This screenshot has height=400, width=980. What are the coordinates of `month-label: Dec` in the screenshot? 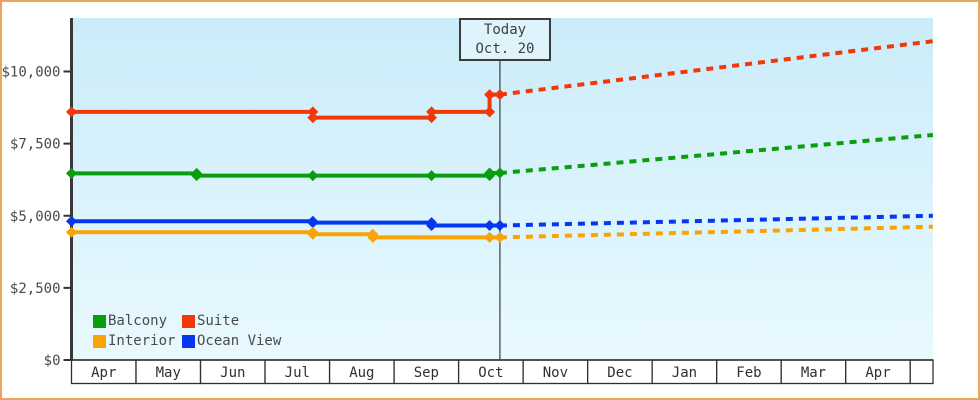 It's located at (619, 373).